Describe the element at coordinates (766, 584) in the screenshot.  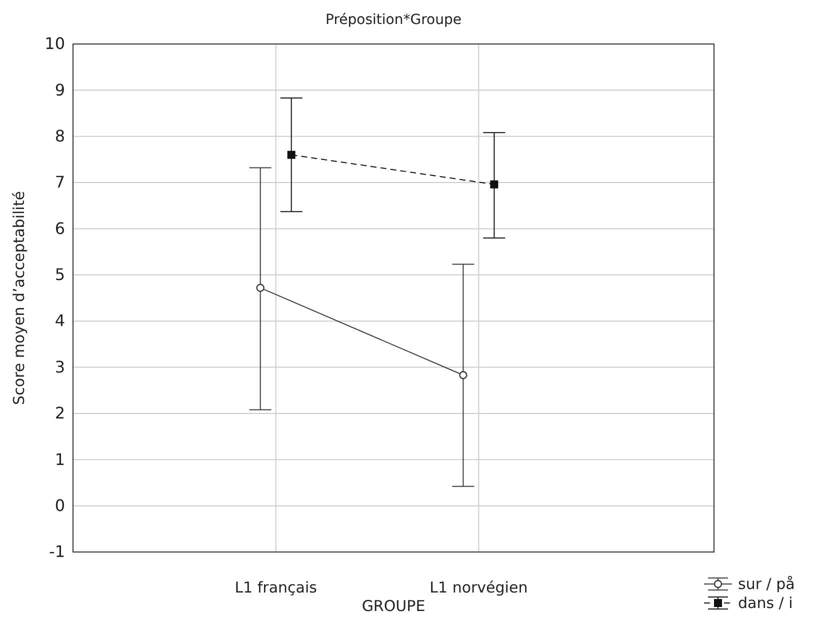
I see `legend-label: sur / på` at that location.